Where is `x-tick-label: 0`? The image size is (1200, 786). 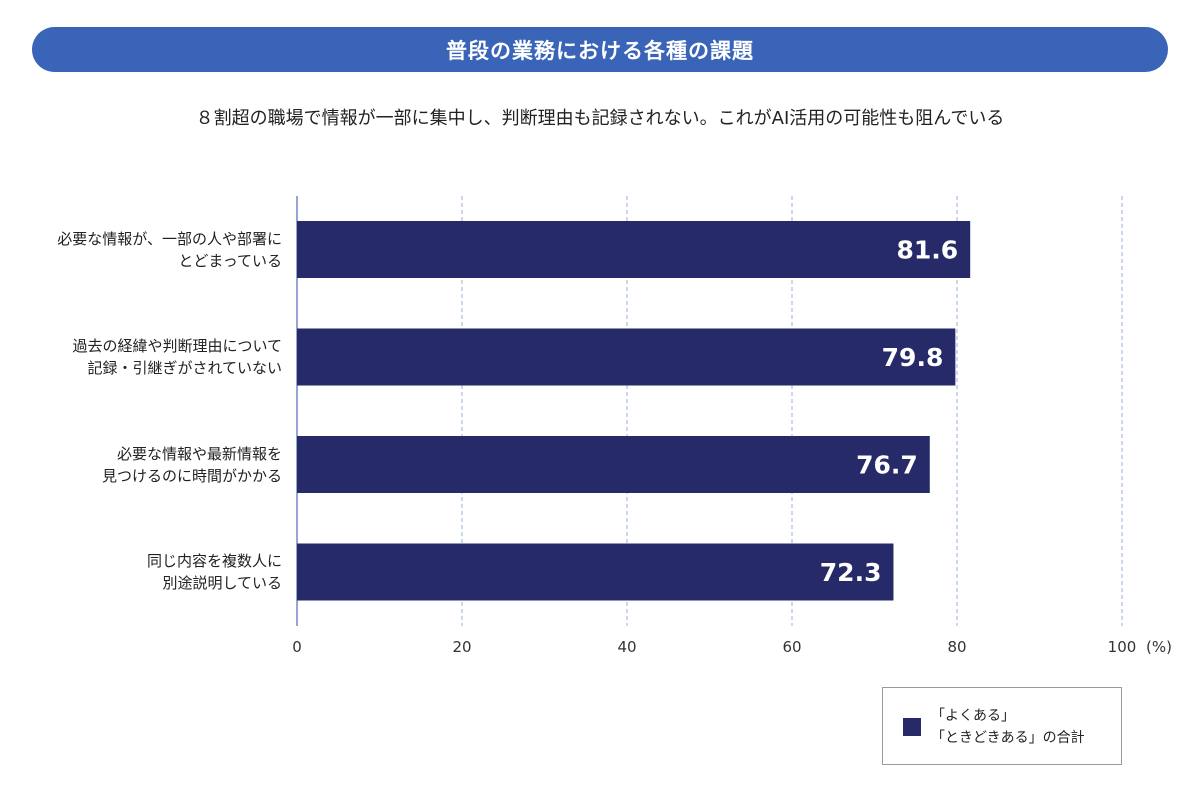
x-tick-label: 0 is located at coordinates (297, 647).